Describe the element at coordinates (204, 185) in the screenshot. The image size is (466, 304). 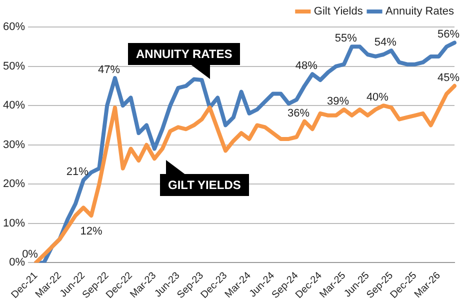
I see `annotation: GILT YIELDS` at that location.